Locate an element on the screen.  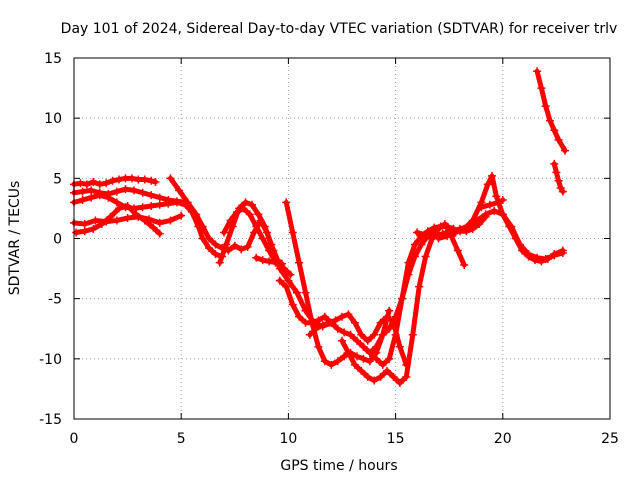
x-tick-label: 0 is located at coordinates (74, 439).